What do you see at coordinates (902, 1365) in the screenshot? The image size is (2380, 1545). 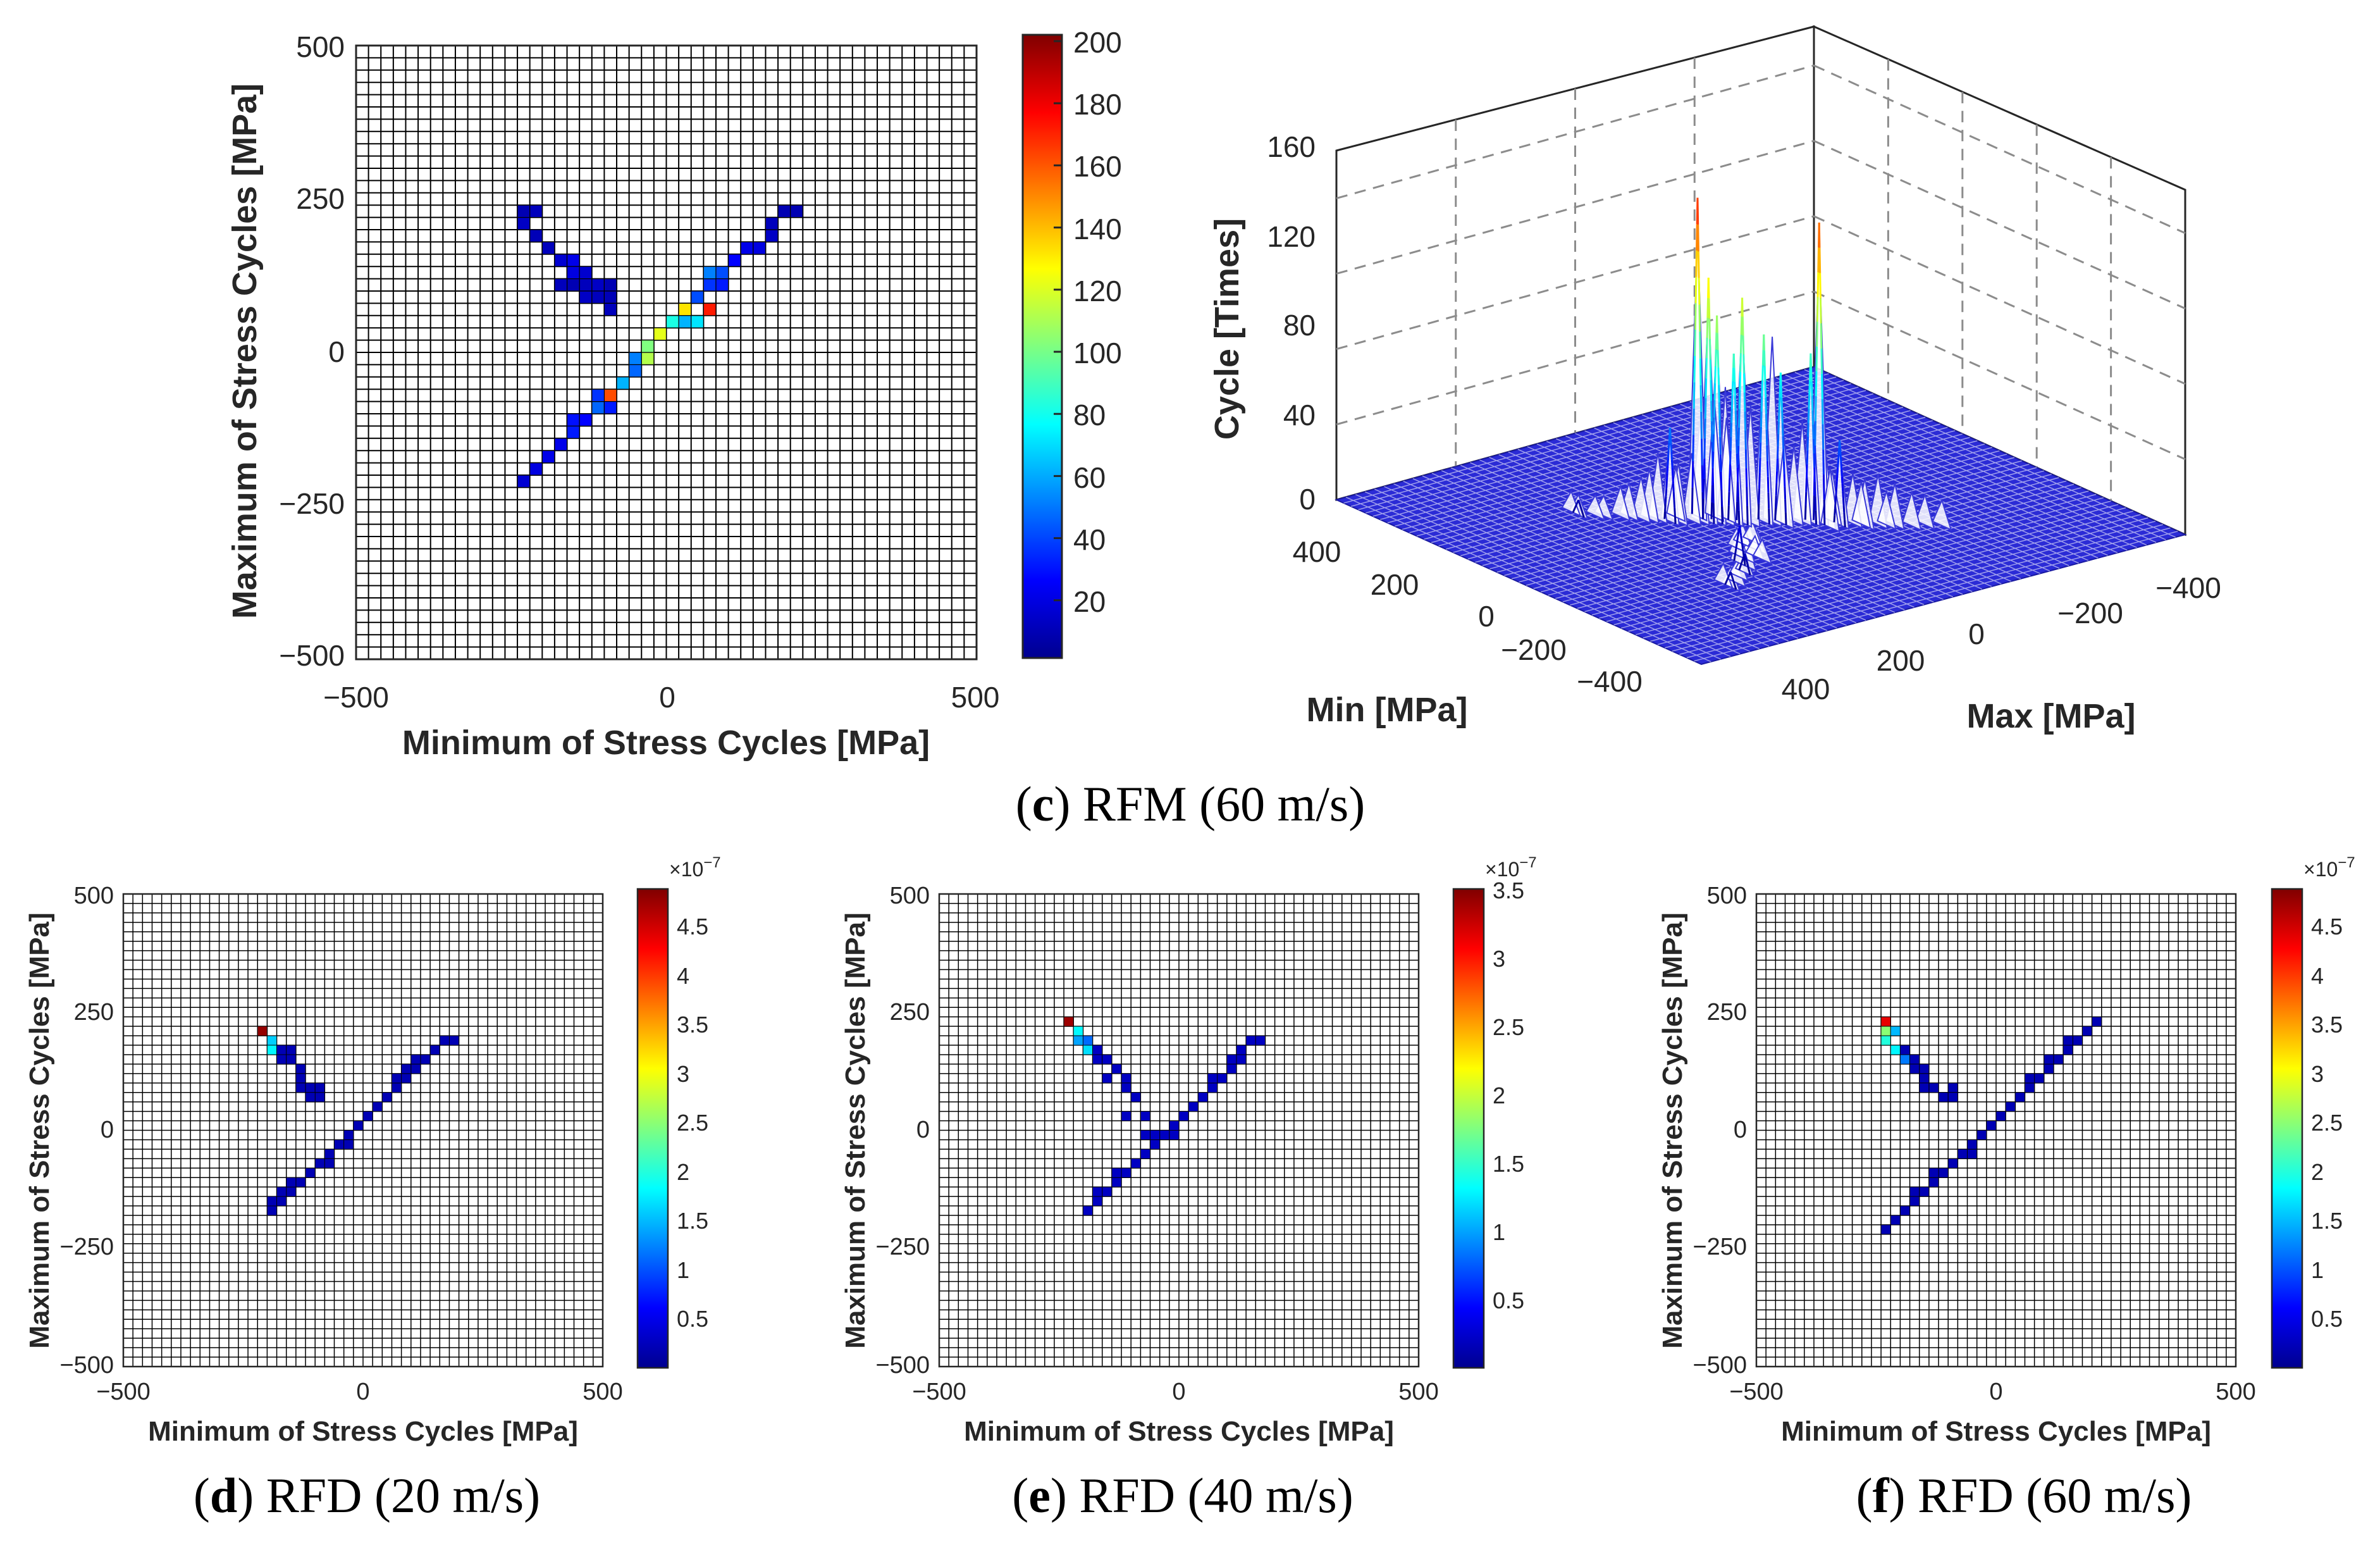 I see `y-tick-e-m500: −500` at bounding box center [902, 1365].